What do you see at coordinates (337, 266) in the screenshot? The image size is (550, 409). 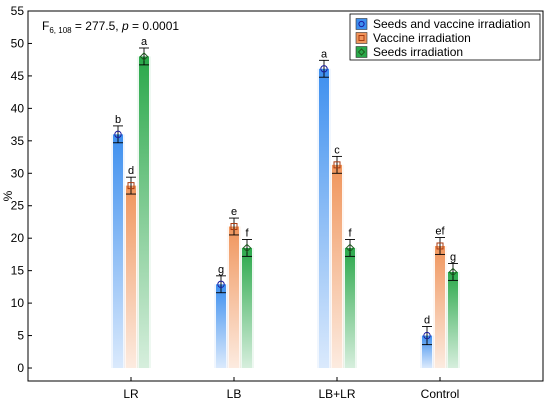 I see `bar-vaccine-irradiation-lb-lr` at bounding box center [337, 266].